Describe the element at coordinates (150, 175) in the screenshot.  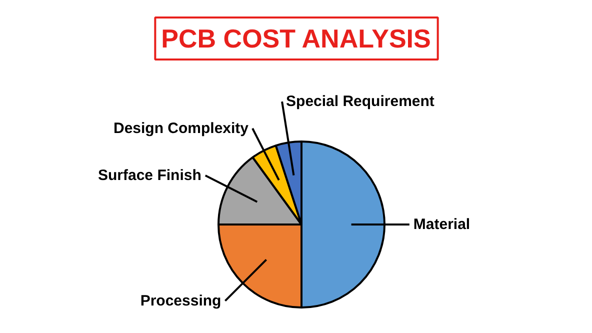
I see `slice-label: Surface Finish` at that location.